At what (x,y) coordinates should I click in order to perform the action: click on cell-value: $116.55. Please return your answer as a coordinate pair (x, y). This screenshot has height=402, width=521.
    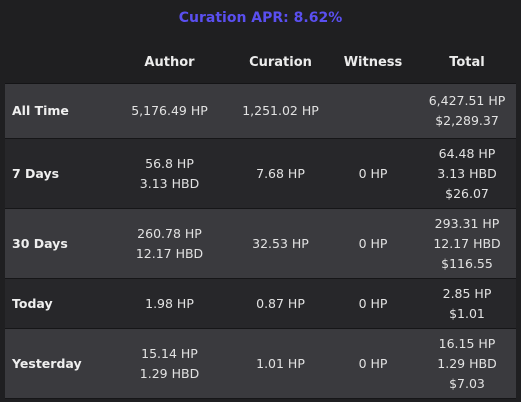
    Looking at the image, I should click on (467, 263).